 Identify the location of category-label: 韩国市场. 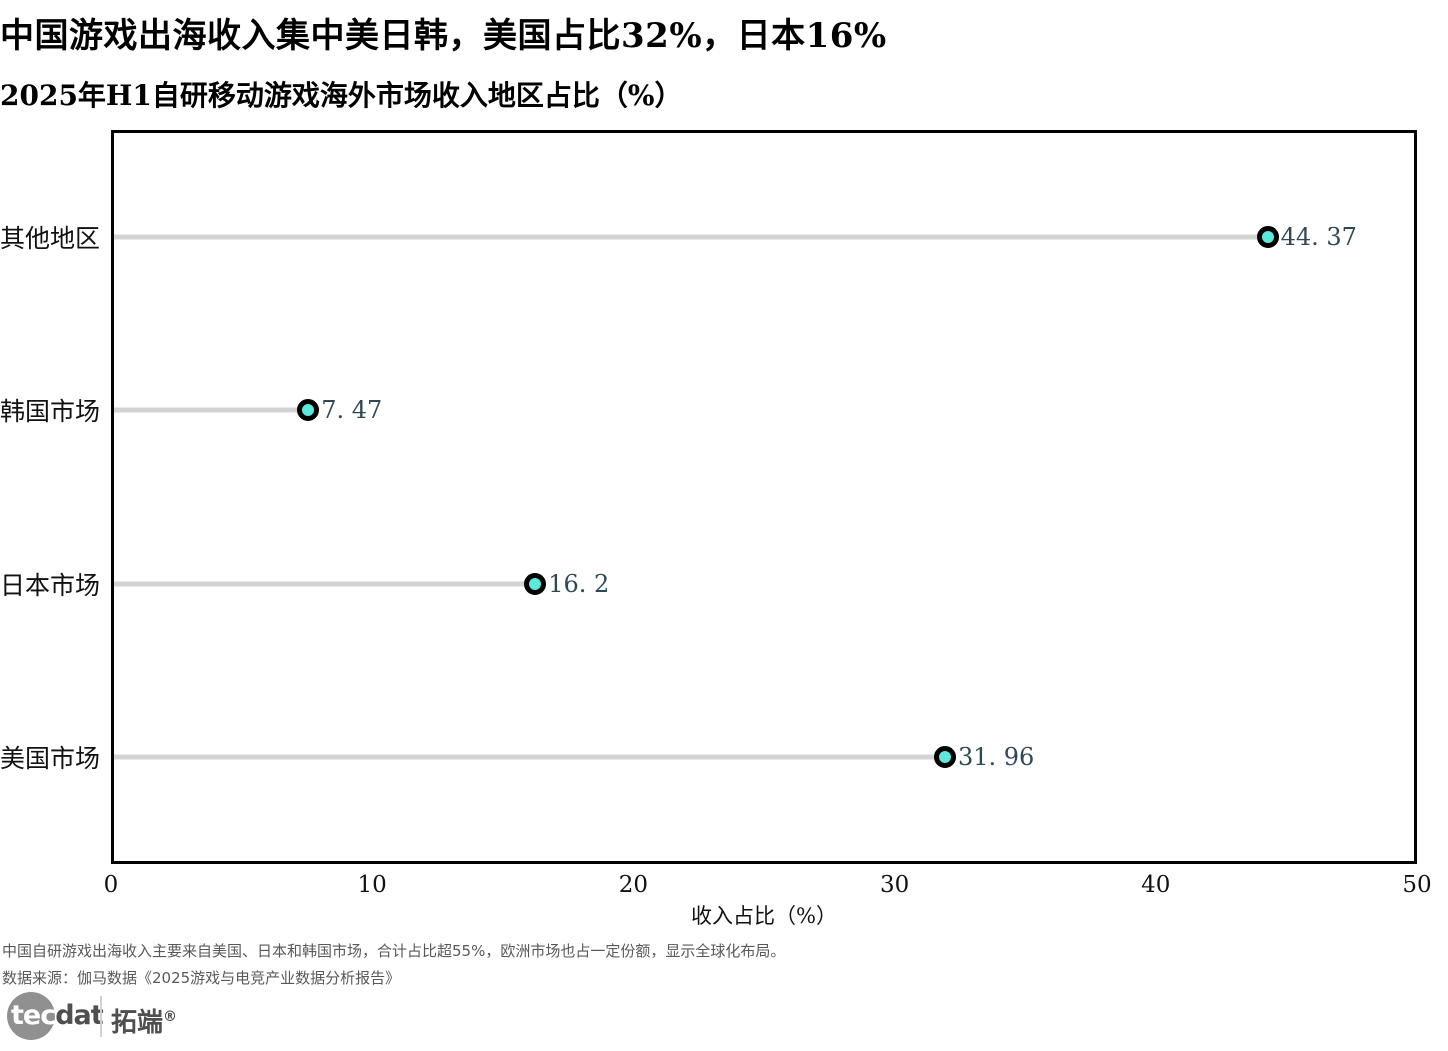
(50, 412).